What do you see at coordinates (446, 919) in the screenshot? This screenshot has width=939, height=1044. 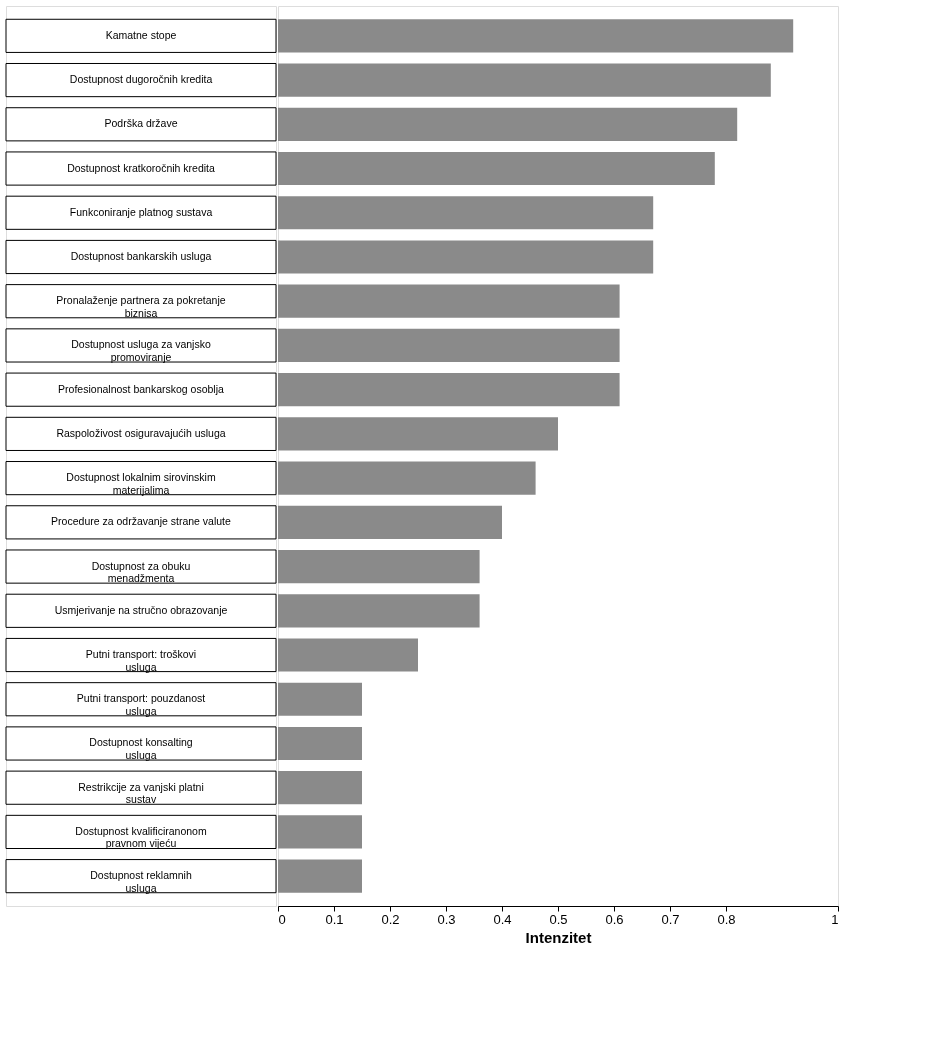 I see `x-tick-label: 0.3` at bounding box center [446, 919].